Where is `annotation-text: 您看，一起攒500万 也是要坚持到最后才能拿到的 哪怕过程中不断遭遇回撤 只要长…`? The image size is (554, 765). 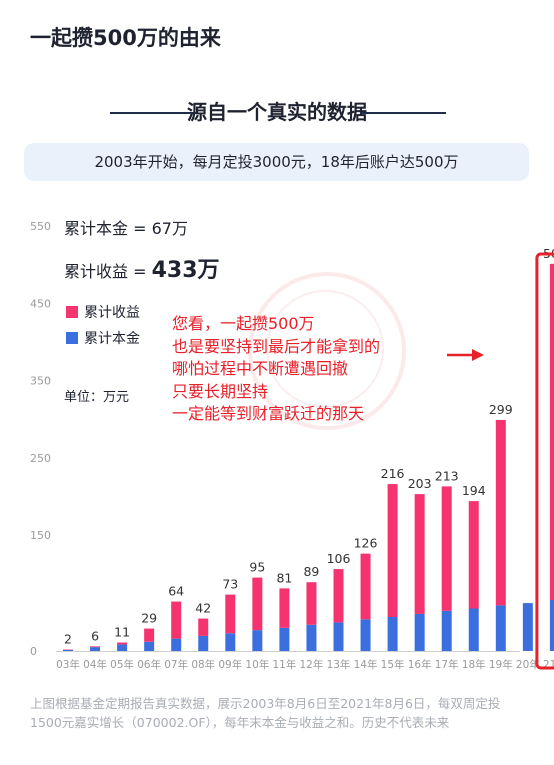
annotation-text: 您看，一起攒500万 也是要坚持到最后才能拿到的 哪怕过程中不断遭遇回撤 只要长… is located at coordinates (276, 369).